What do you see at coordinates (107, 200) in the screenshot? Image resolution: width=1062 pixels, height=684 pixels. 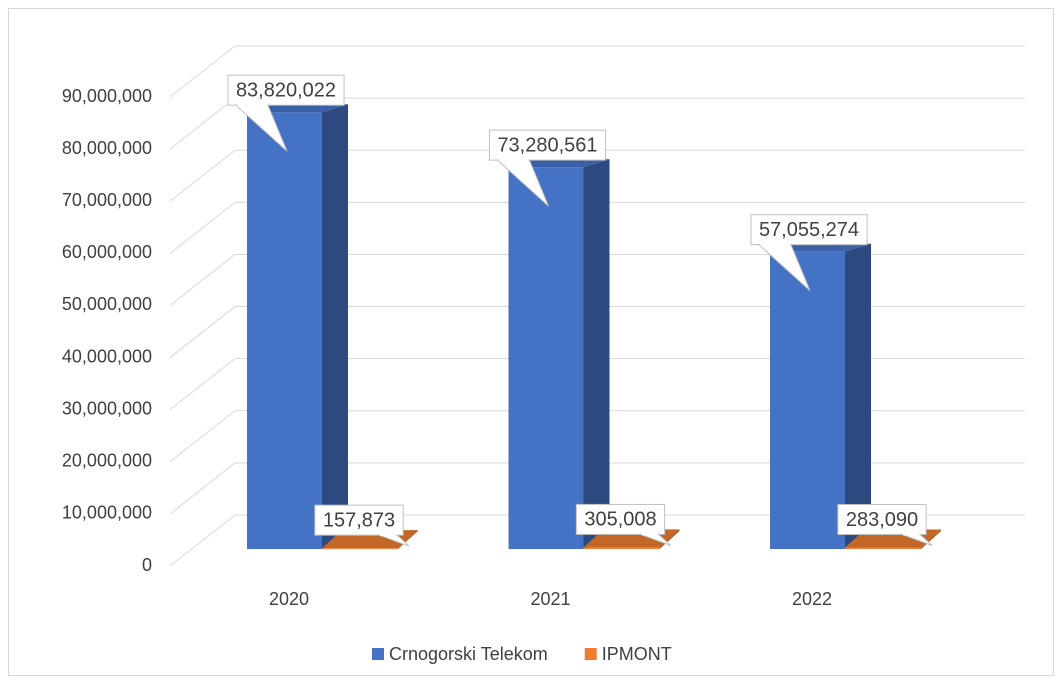 I see `y-tick-label: 70,000,000` at bounding box center [107, 200].